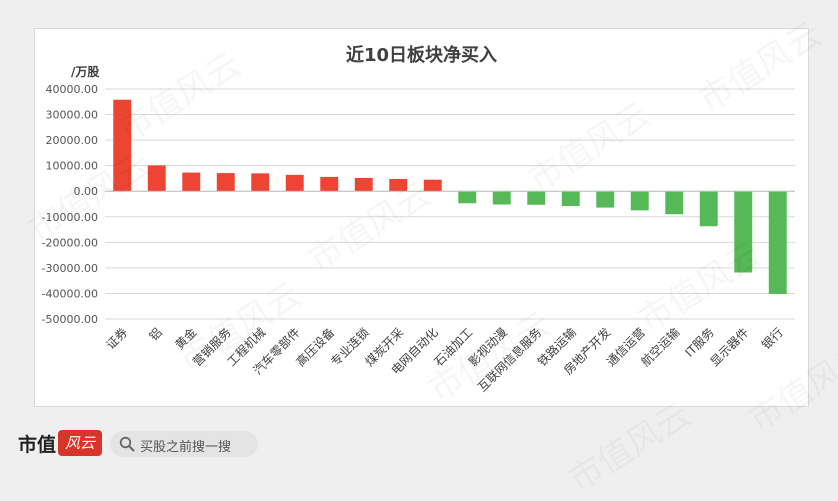 This screenshot has height=501, width=838. Describe the element at coordinates (730, 347) in the screenshot. I see `x-tick-label: 显示器件` at that location.